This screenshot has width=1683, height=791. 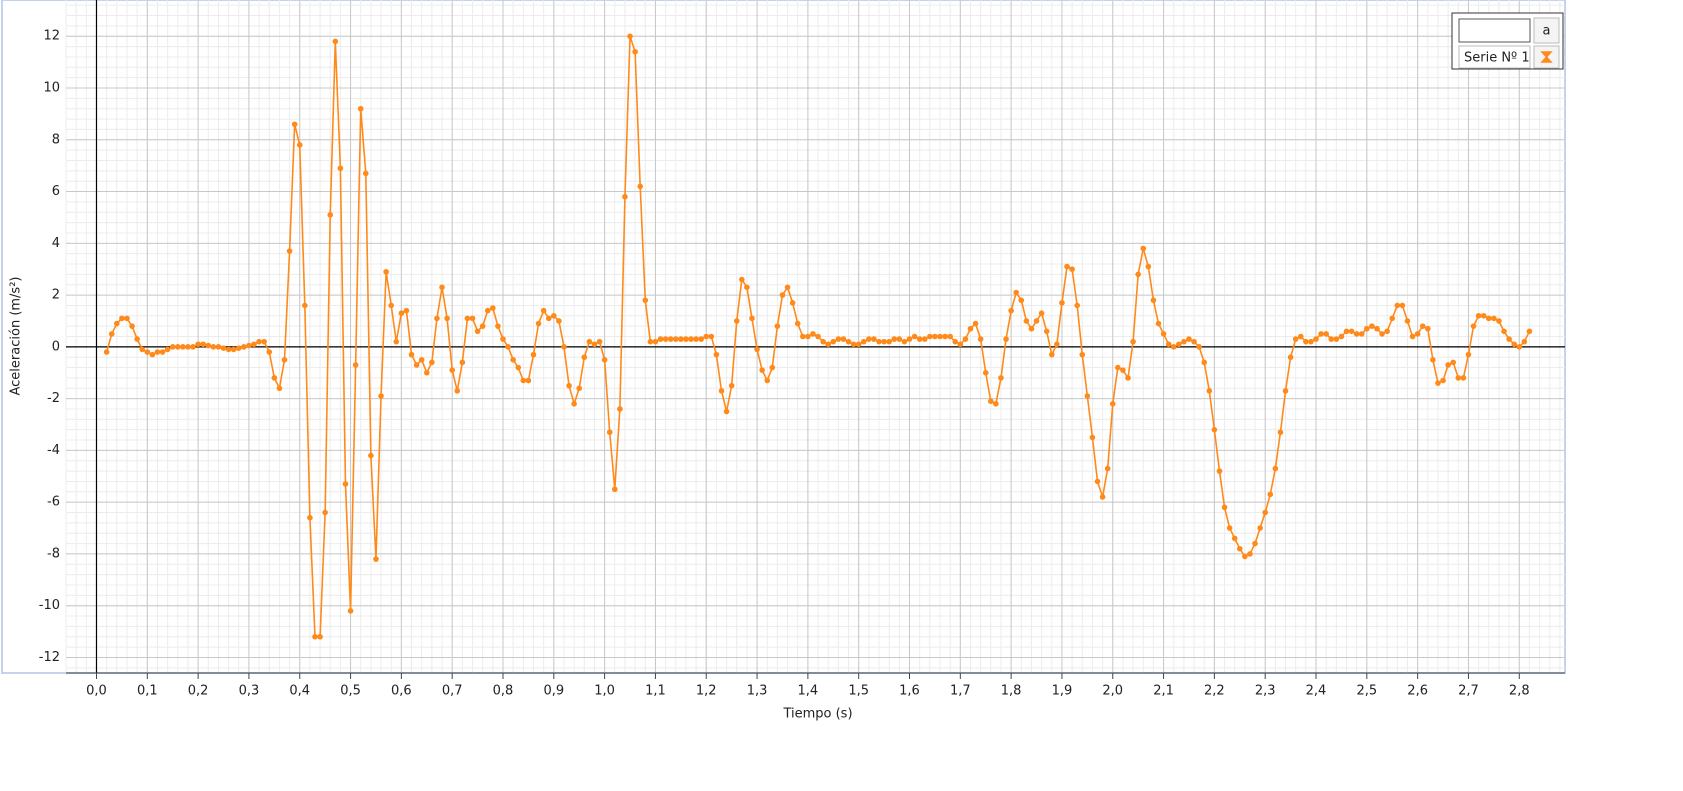 What do you see at coordinates (96, 691) in the screenshot?
I see `x-tick-label: 0,0` at bounding box center [96, 691].